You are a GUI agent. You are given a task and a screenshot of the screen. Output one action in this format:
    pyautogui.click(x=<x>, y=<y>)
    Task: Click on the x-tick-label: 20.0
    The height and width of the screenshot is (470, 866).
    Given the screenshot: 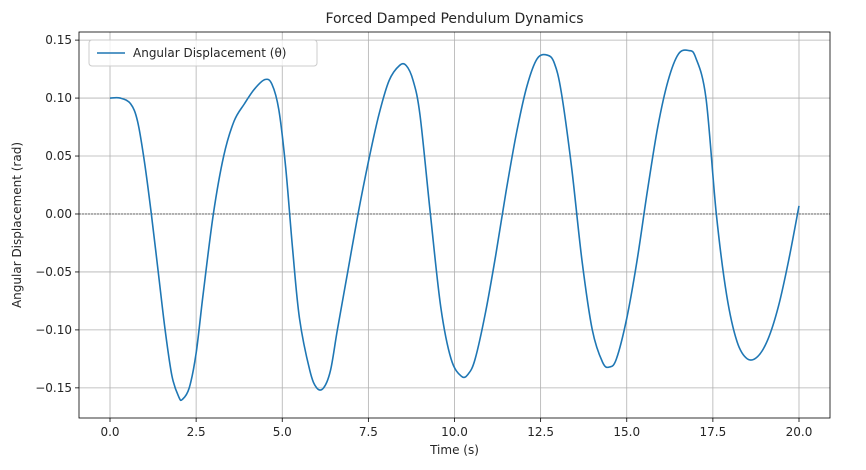 What is the action you would take?
    pyautogui.click(x=799, y=432)
    